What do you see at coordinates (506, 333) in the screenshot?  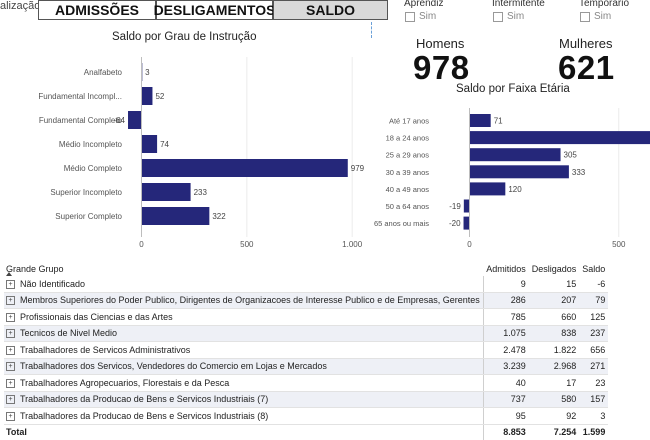 I see `cell-admitidos: 1.075` at bounding box center [506, 333].